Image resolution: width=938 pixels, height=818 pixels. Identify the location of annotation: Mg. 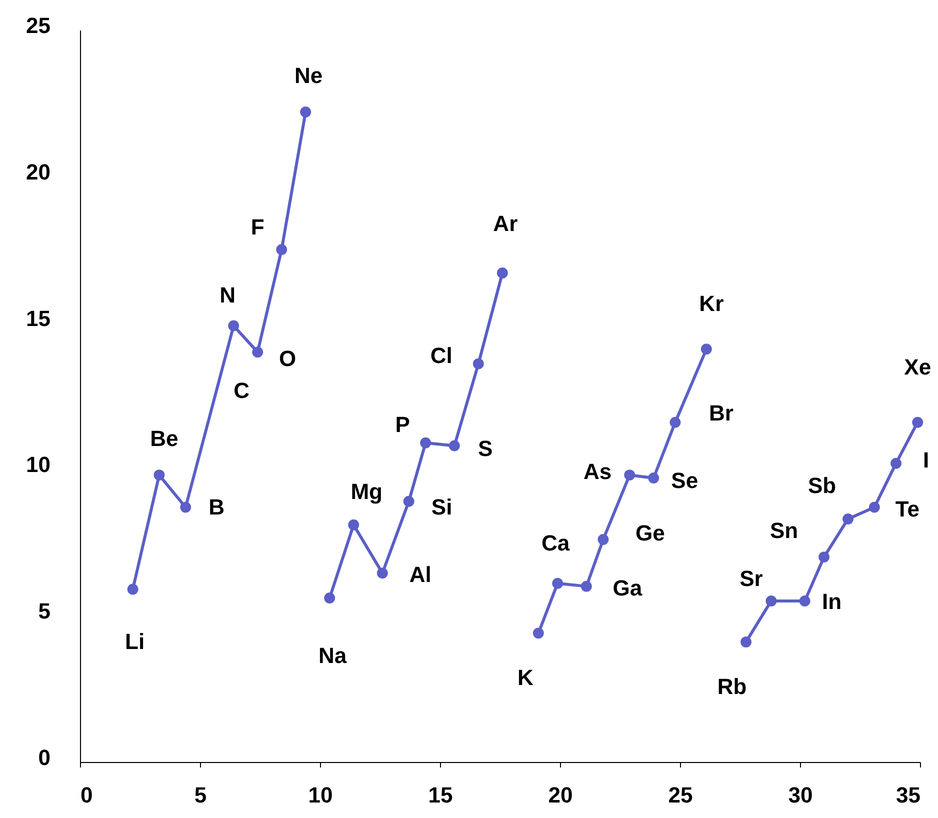
(366, 491).